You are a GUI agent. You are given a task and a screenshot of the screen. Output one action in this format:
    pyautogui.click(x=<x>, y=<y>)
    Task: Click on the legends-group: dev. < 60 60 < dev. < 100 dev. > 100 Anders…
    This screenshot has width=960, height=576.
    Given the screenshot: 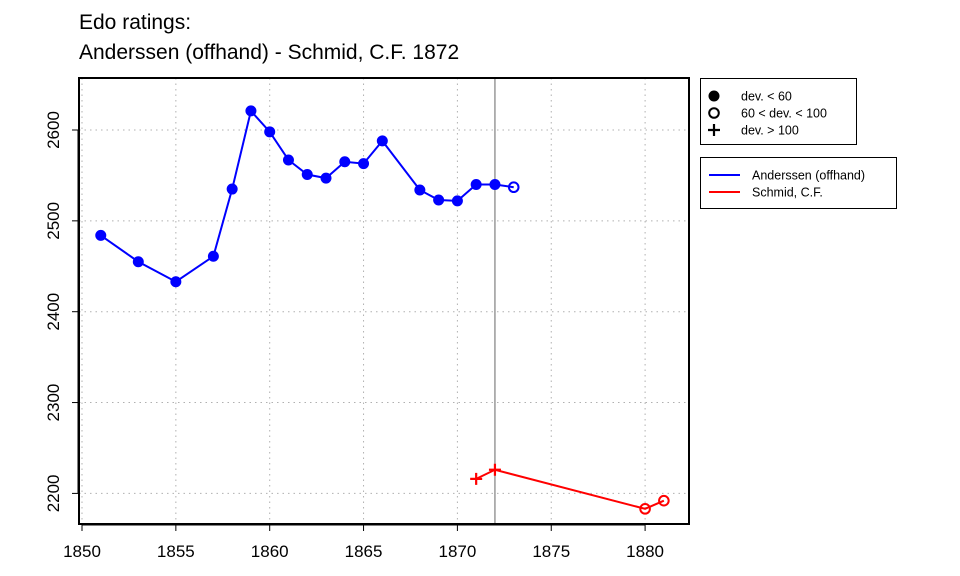 What is the action you would take?
    pyautogui.click(x=798, y=143)
    